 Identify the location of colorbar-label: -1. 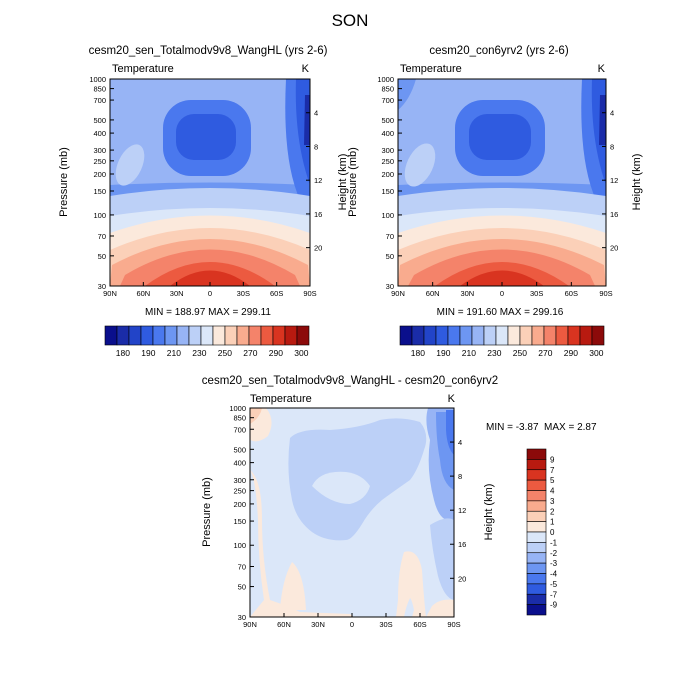
(554, 542).